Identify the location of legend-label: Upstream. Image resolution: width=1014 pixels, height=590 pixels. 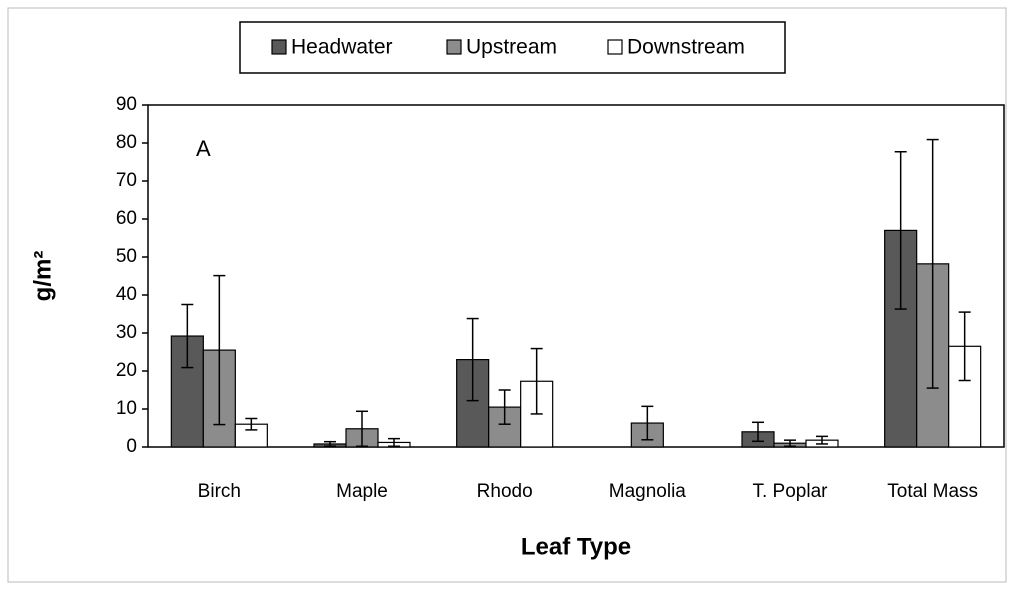
(511, 47).